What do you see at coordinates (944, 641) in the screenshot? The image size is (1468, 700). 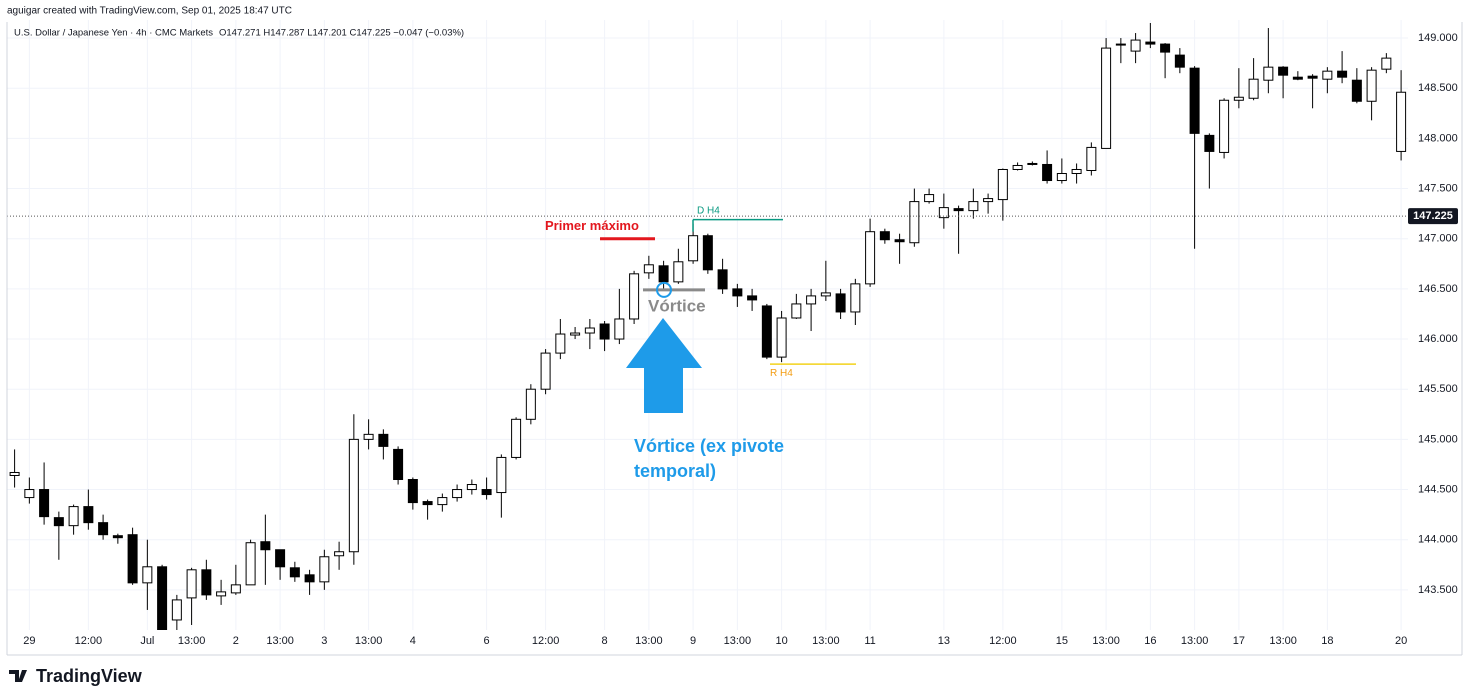 I see `x-tick-label: 13` at bounding box center [944, 641].